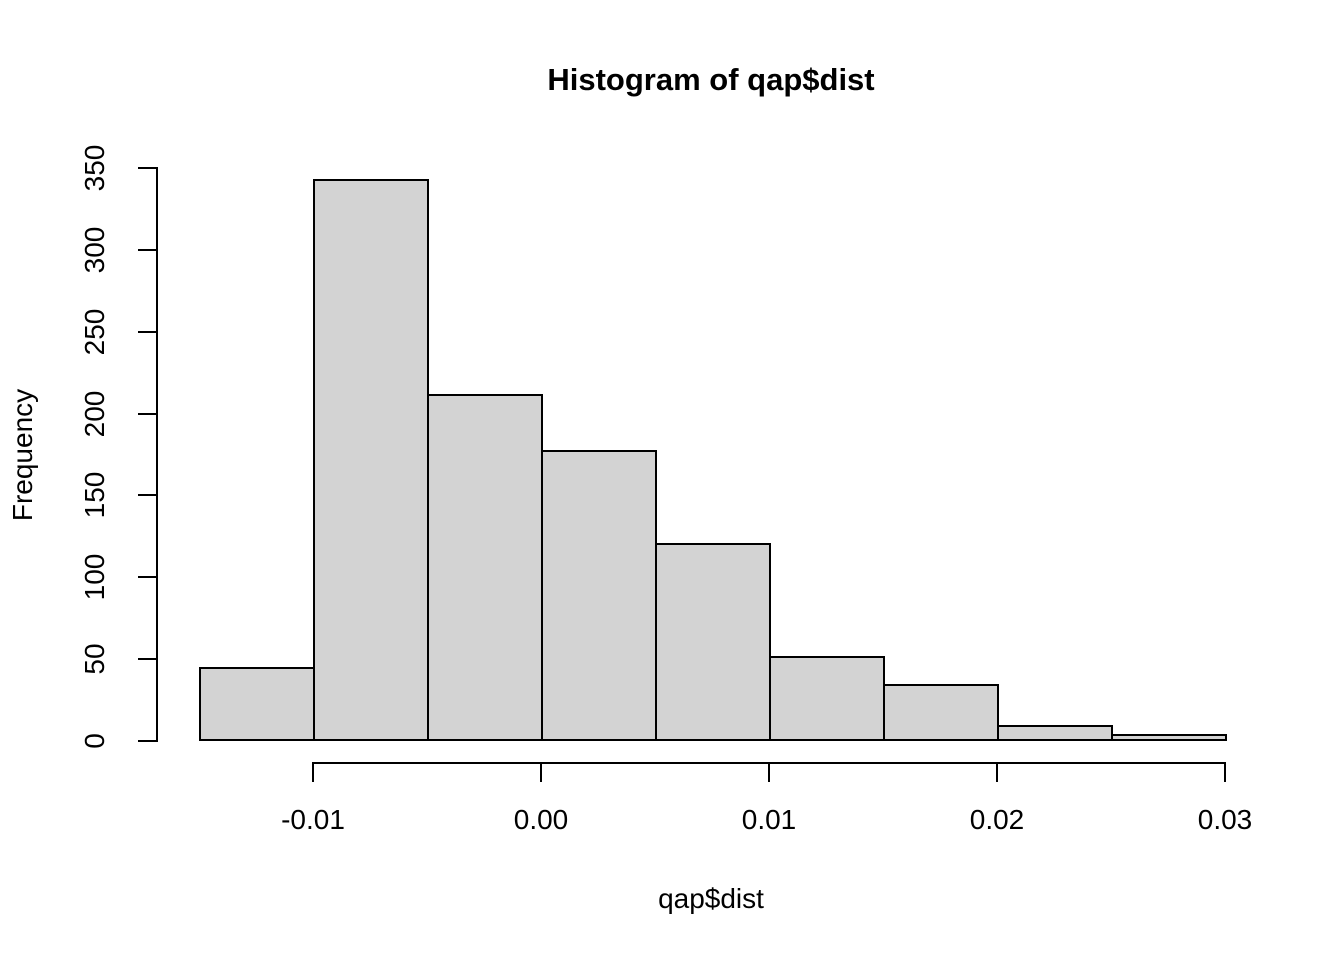 Image resolution: width=1344 pixels, height=960 pixels. What do you see at coordinates (1225, 819) in the screenshot?
I see `x-tick-label: 0.03` at bounding box center [1225, 819].